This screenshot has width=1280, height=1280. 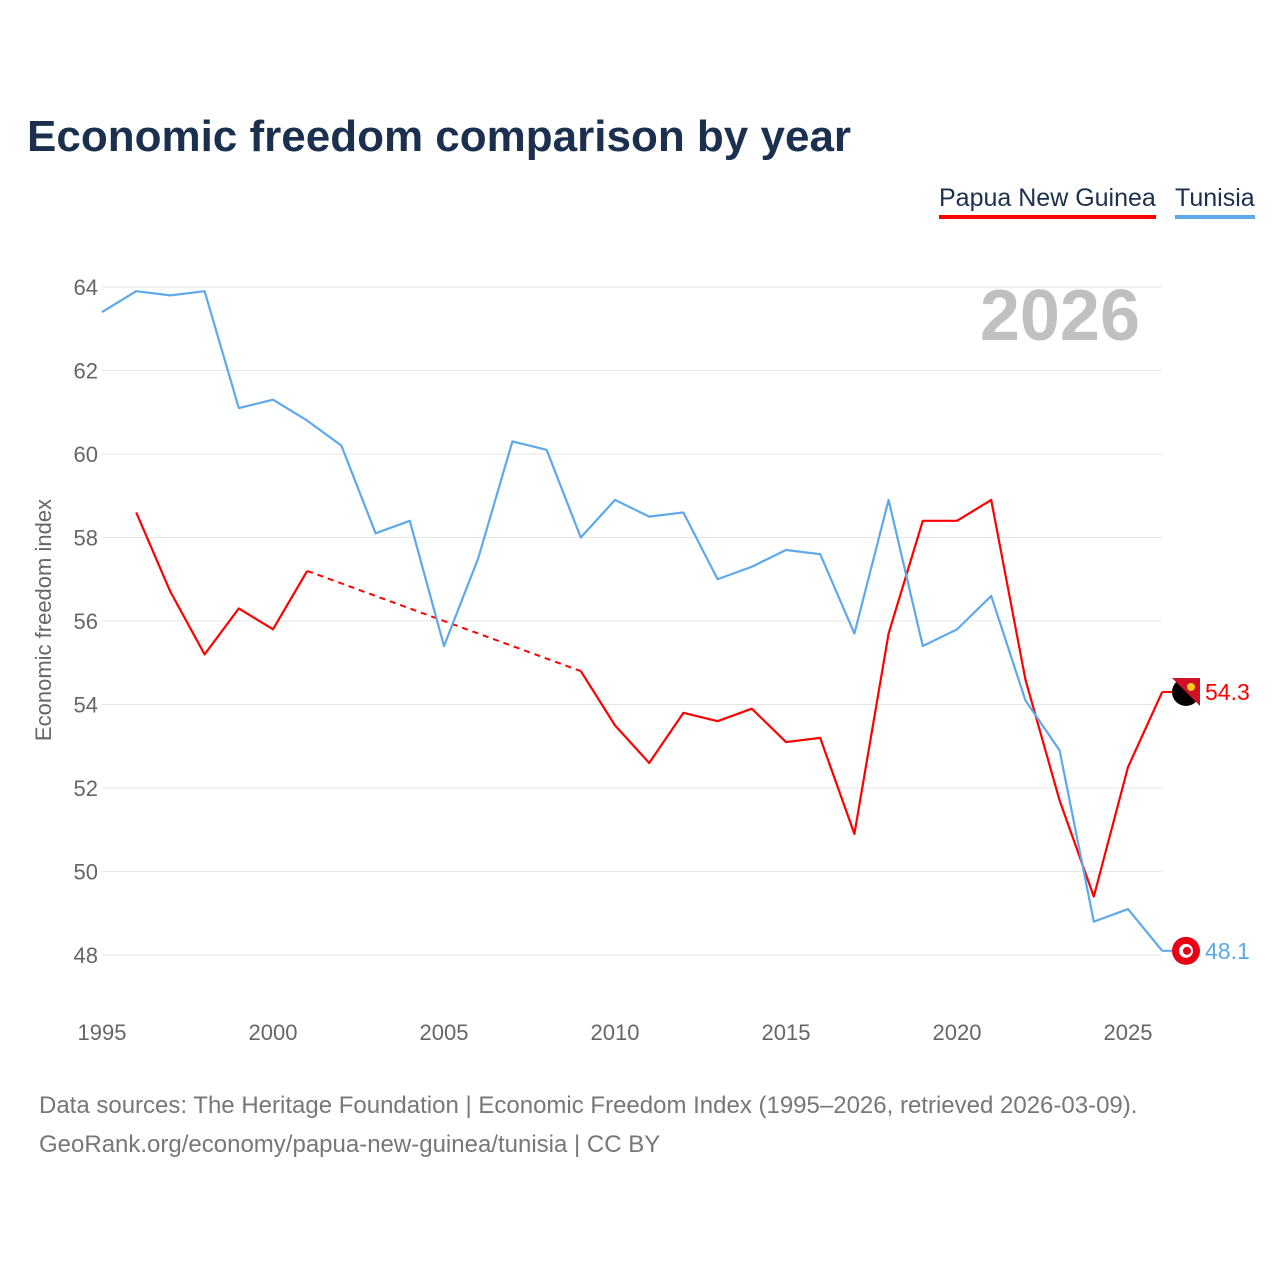 What do you see at coordinates (1191, 686) in the screenshot?
I see `flag-bird` at bounding box center [1191, 686].